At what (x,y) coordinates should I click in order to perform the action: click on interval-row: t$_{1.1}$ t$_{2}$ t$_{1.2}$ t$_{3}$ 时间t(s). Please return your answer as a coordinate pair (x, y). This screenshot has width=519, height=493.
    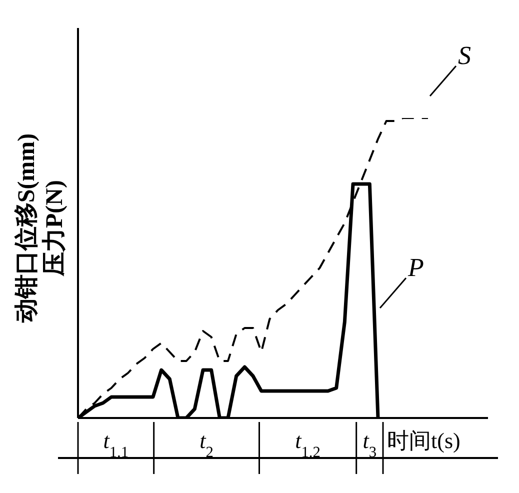
    Looking at the image, I should click on (258, 448).